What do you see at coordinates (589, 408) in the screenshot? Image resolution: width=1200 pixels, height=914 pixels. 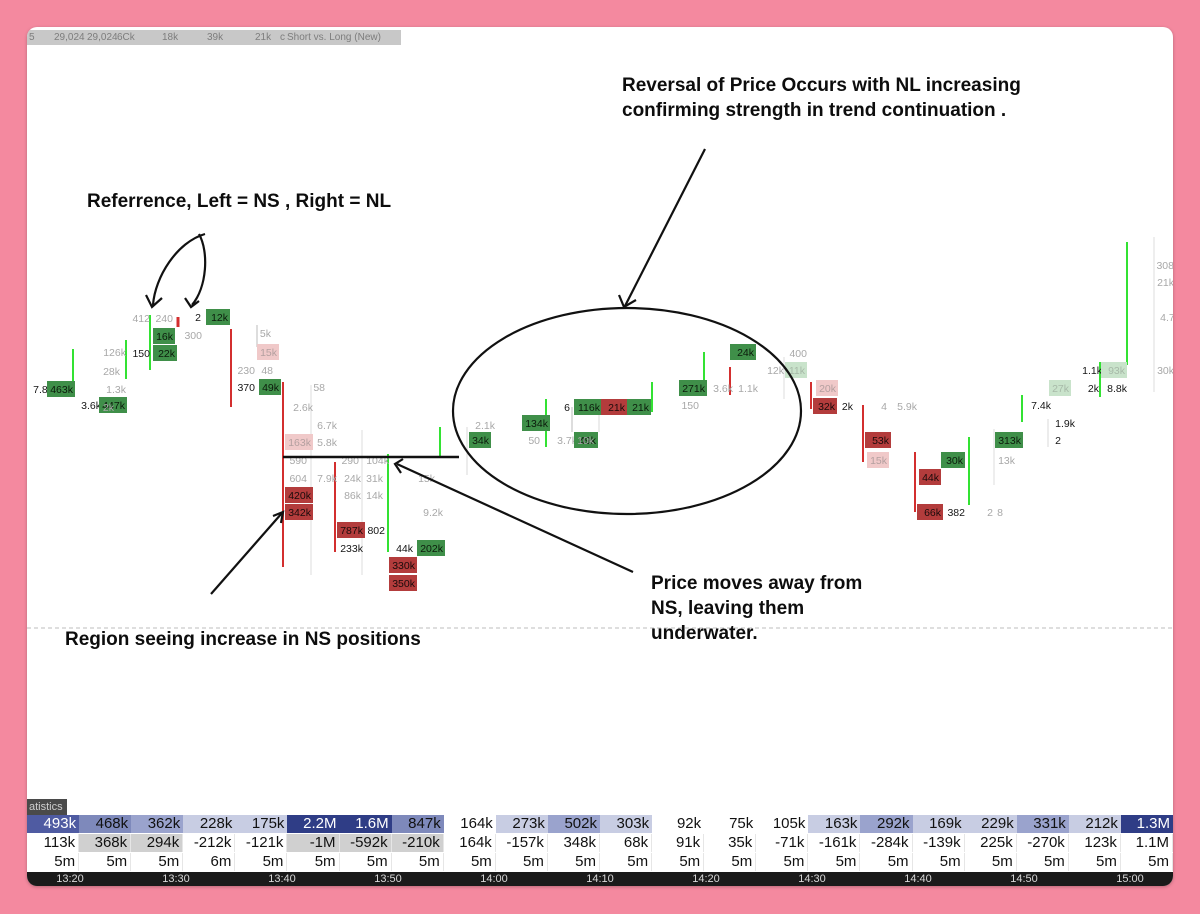 I see `footprint-cell-value: 116k` at bounding box center [589, 408].